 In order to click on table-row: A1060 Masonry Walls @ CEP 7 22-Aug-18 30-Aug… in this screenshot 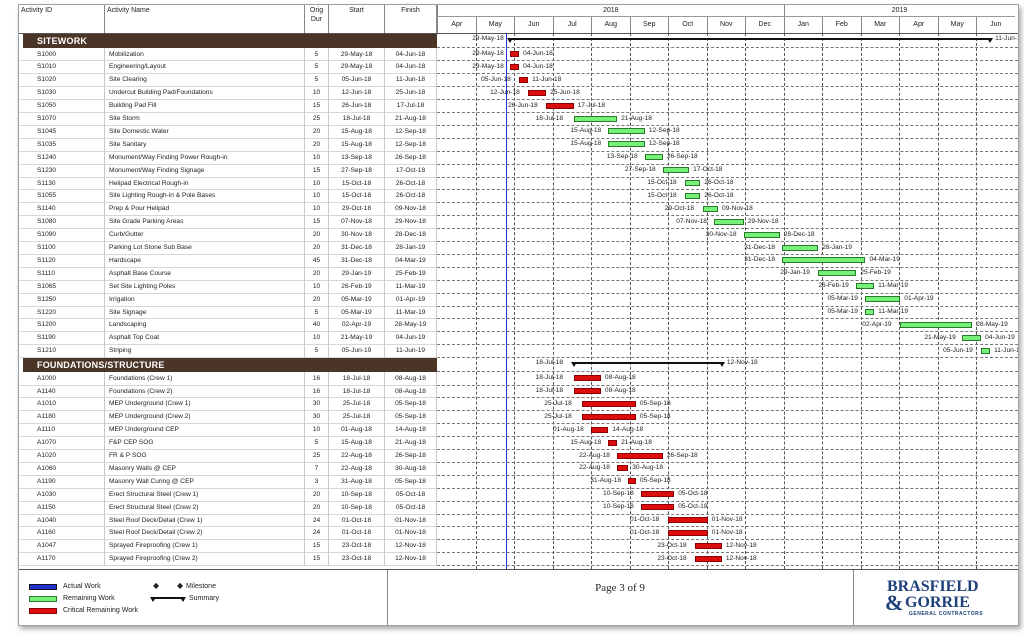, I will do `click(518, 468)`.